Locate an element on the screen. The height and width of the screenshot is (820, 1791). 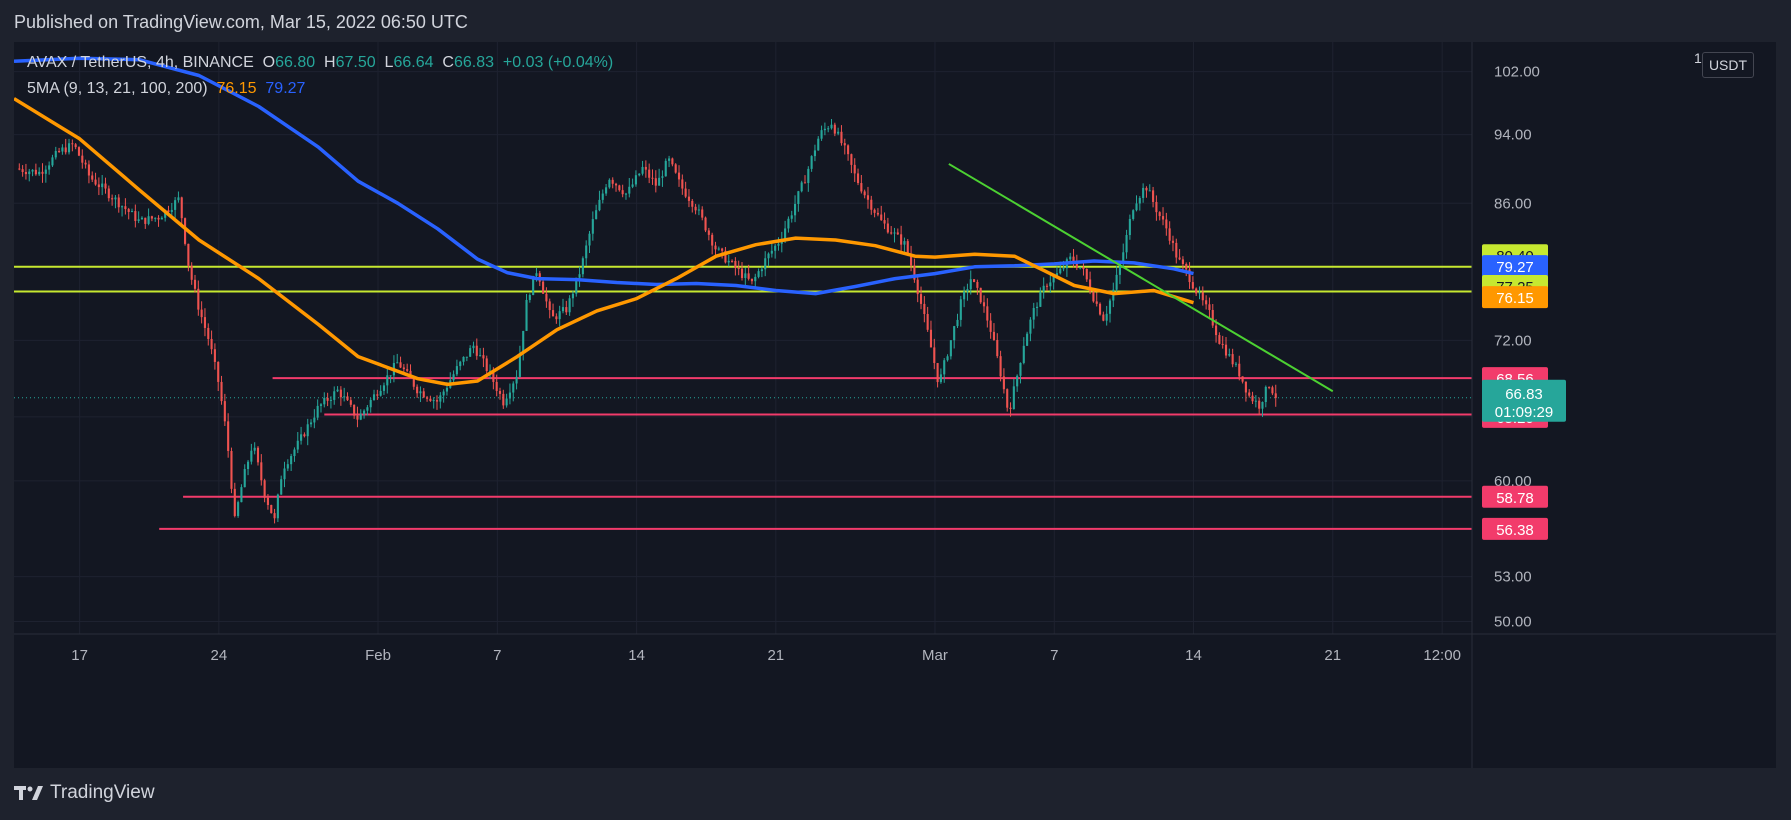
bottom-bar is located at coordinates (895, 794).